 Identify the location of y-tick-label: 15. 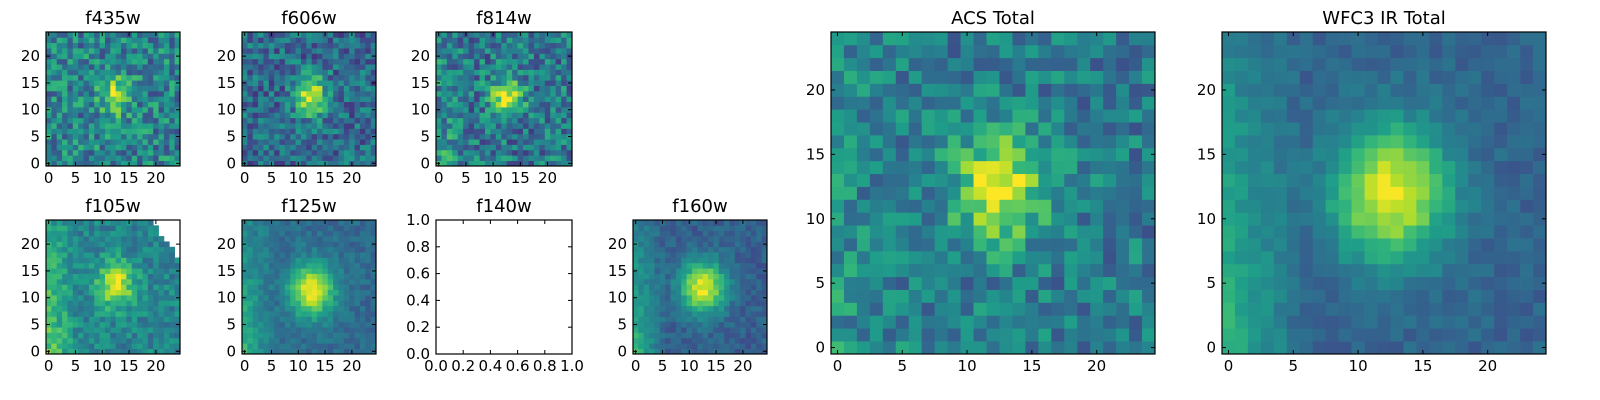
(226, 271).